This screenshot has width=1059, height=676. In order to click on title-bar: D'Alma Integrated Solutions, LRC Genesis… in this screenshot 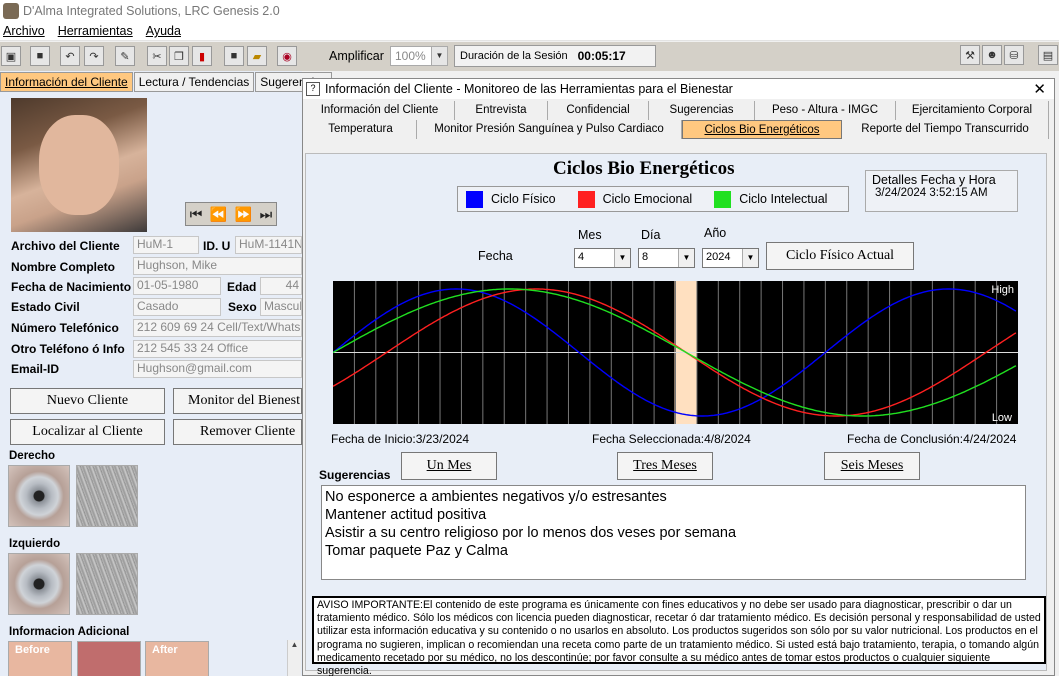, I will do `click(529, 11)`.